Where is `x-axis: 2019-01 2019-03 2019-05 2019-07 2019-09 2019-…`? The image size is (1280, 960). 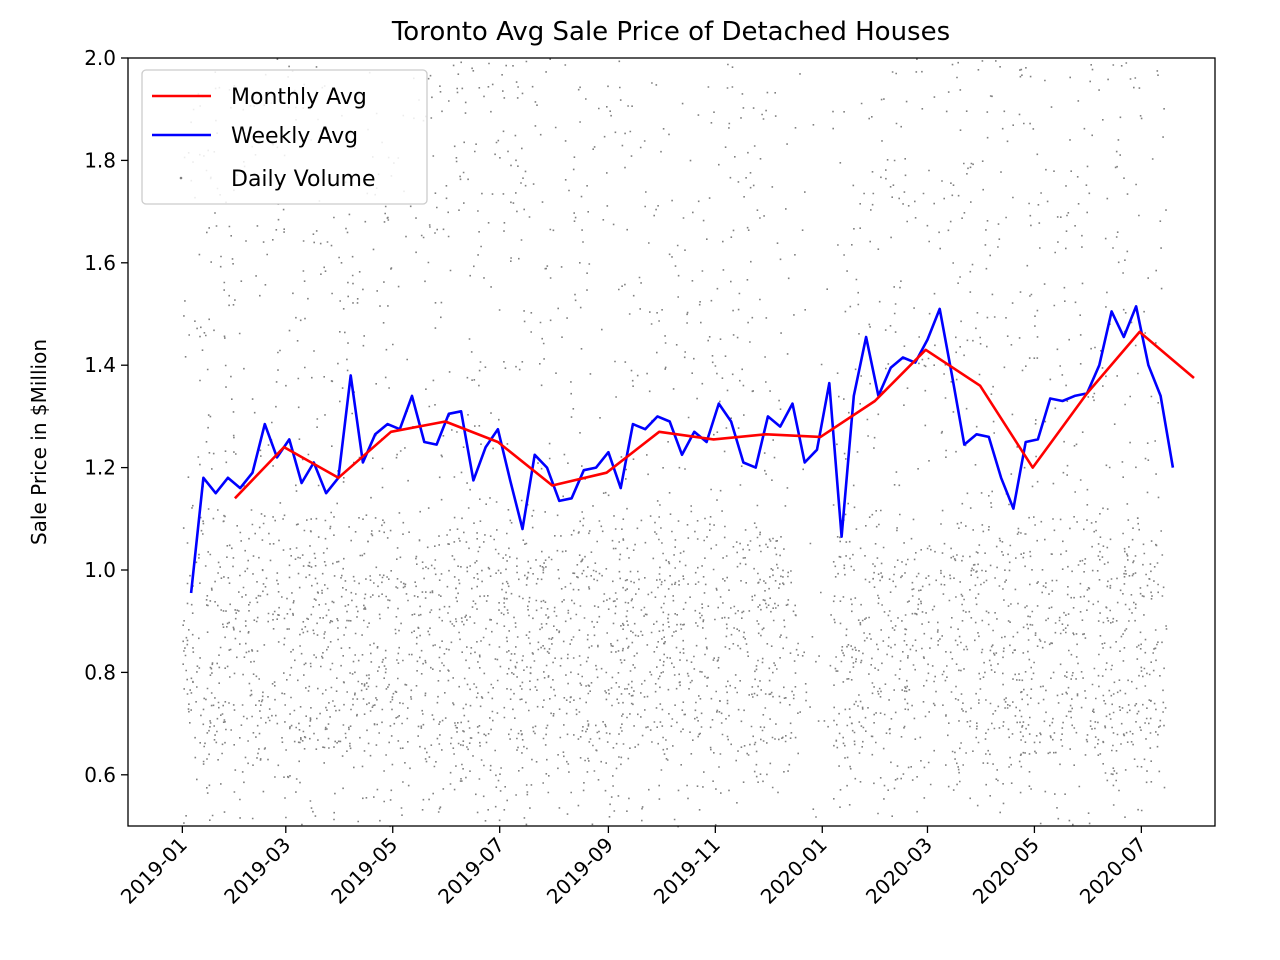 x-axis: 2019-01 2019-03 2019-05 2019-07 2019-09 2019-… is located at coordinates (633, 867).